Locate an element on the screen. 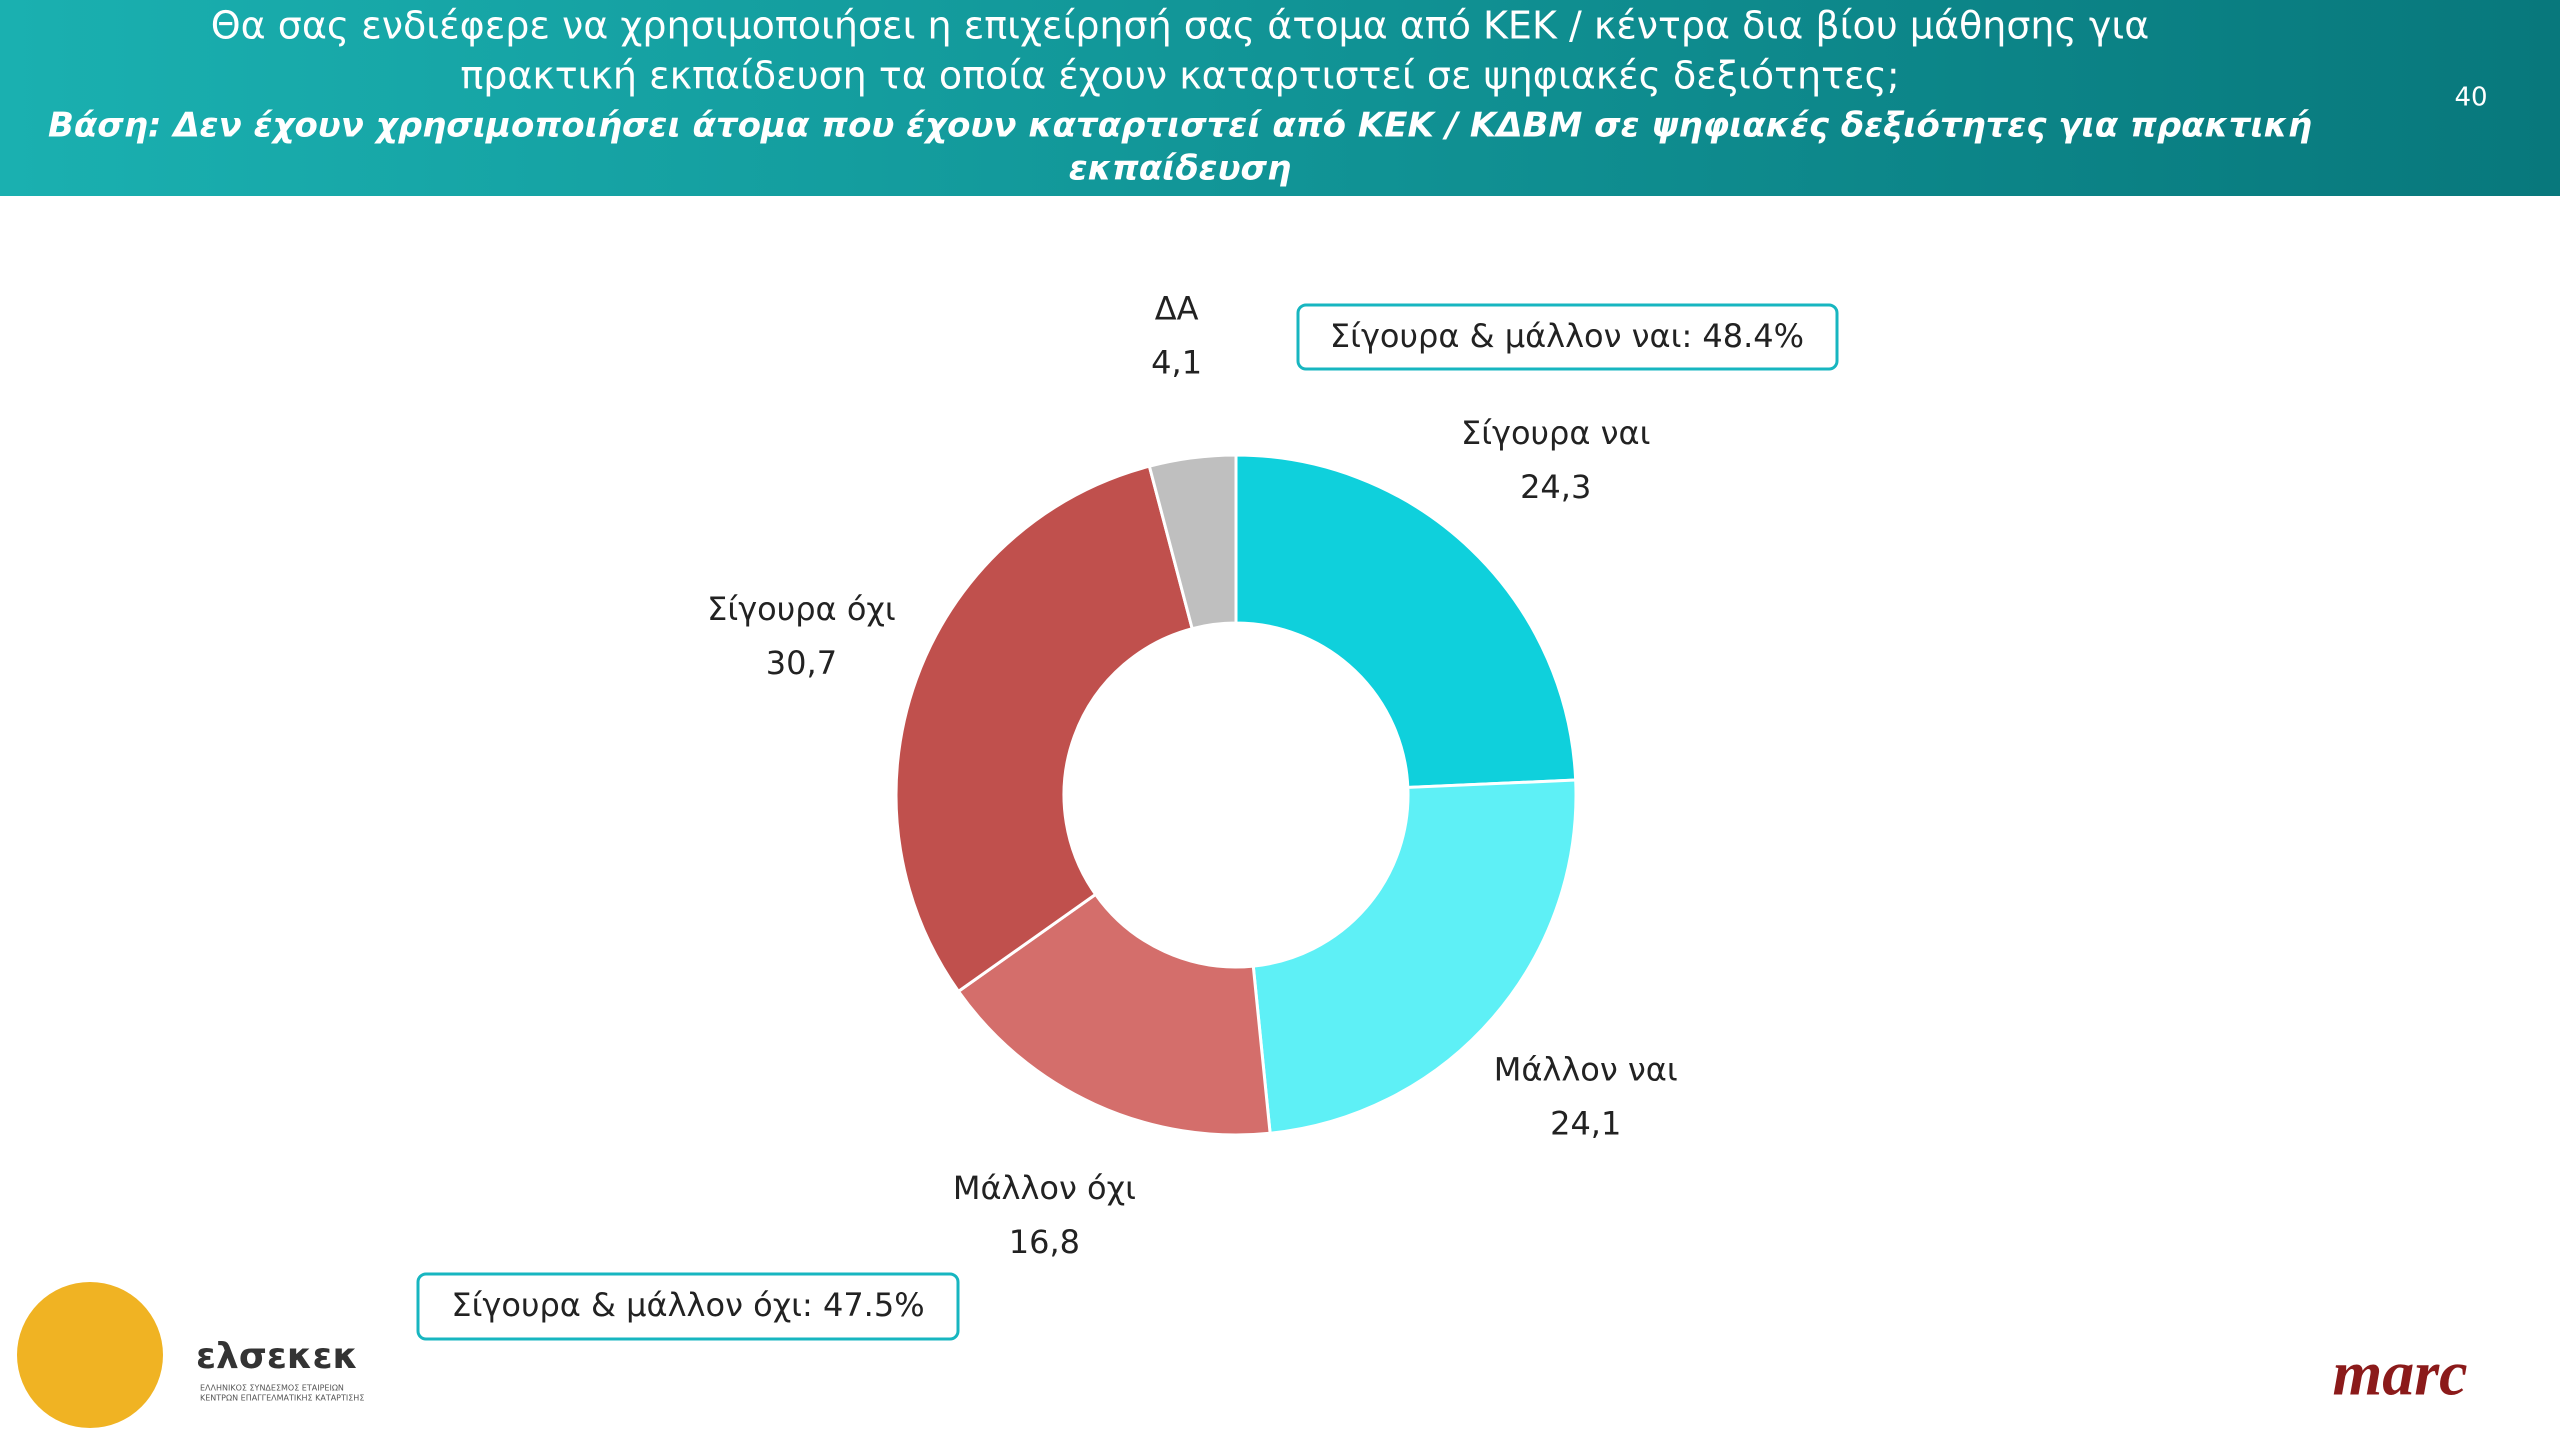 The height and width of the screenshot is (1444, 2560). logo-right: marc is located at coordinates (2399, 1373).